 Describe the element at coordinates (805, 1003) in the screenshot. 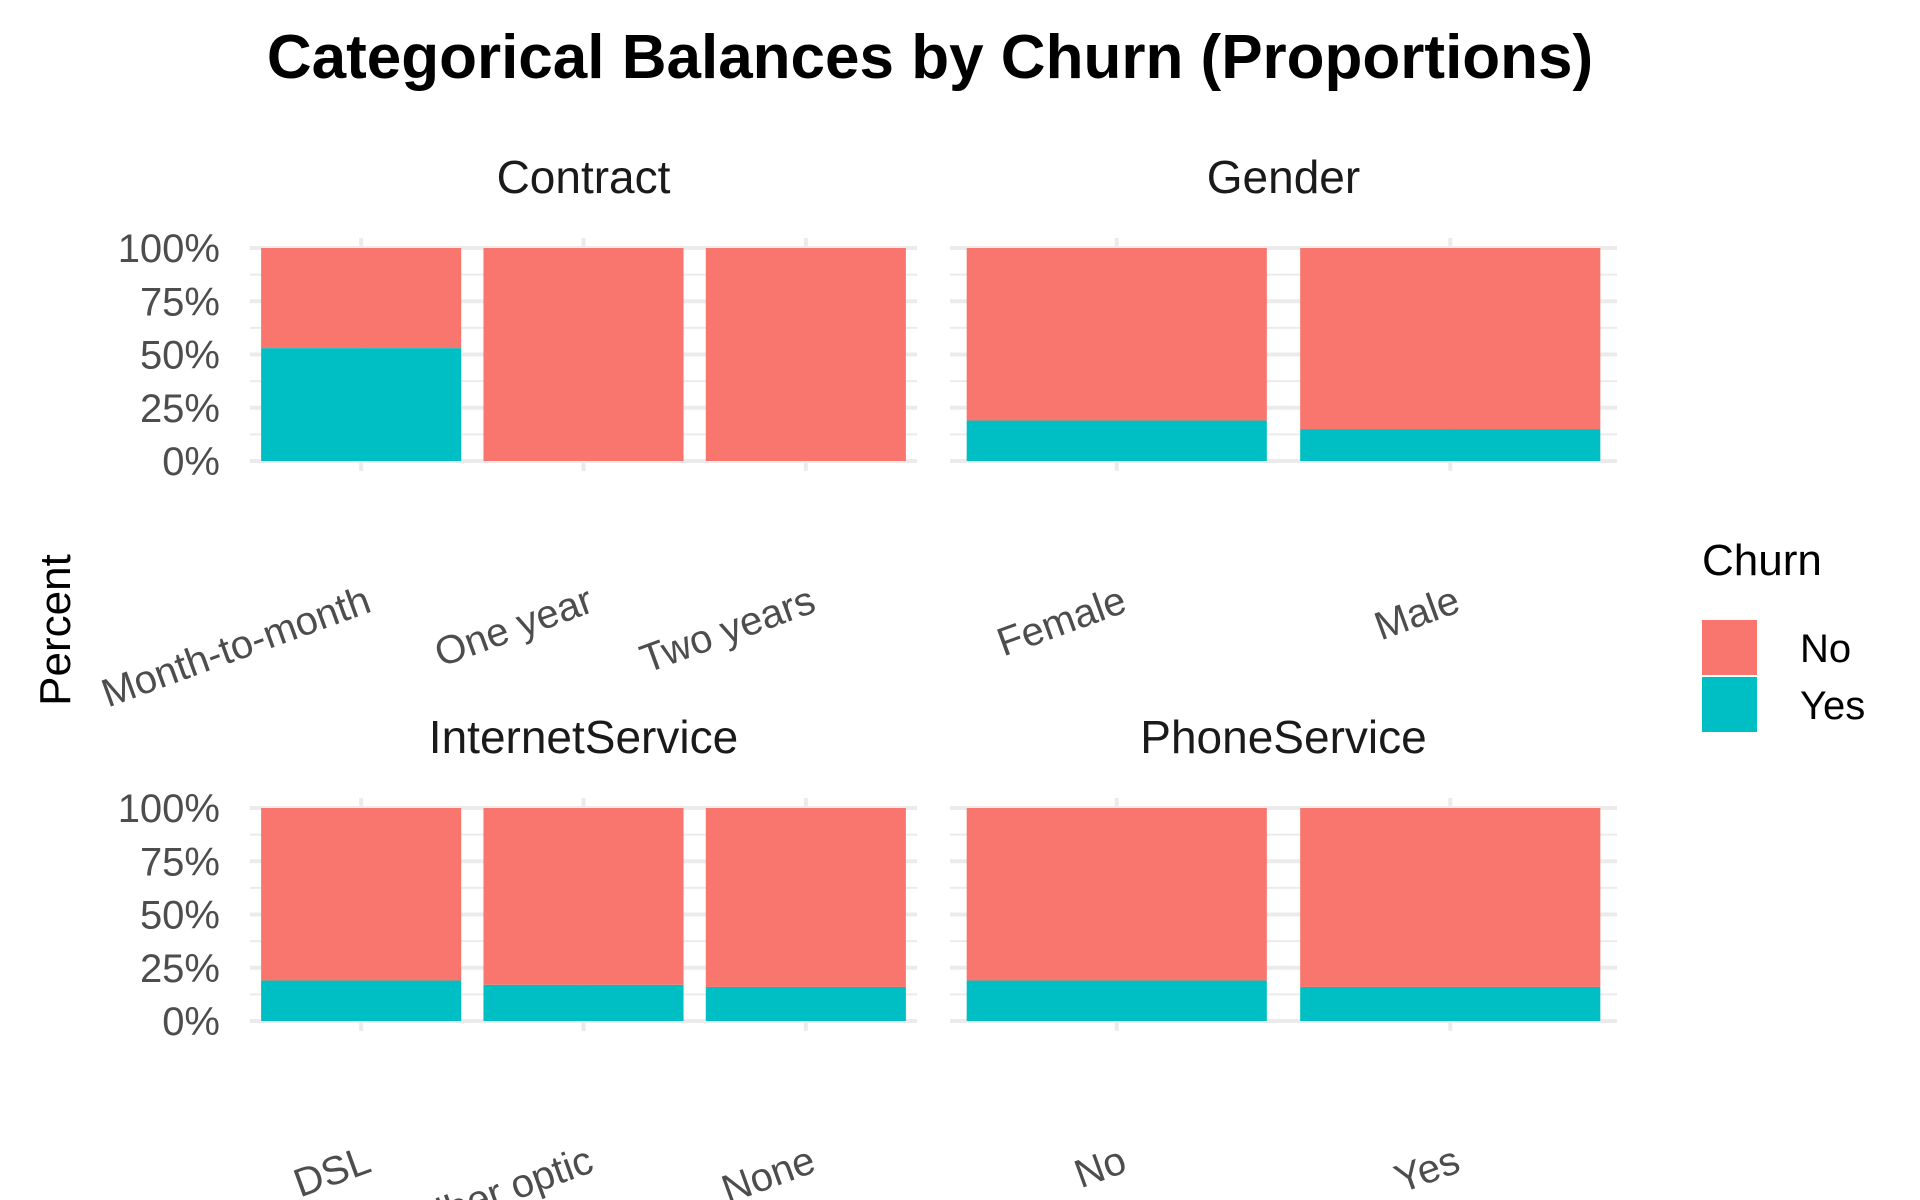

I see `bar-internetservice-none-yes` at that location.